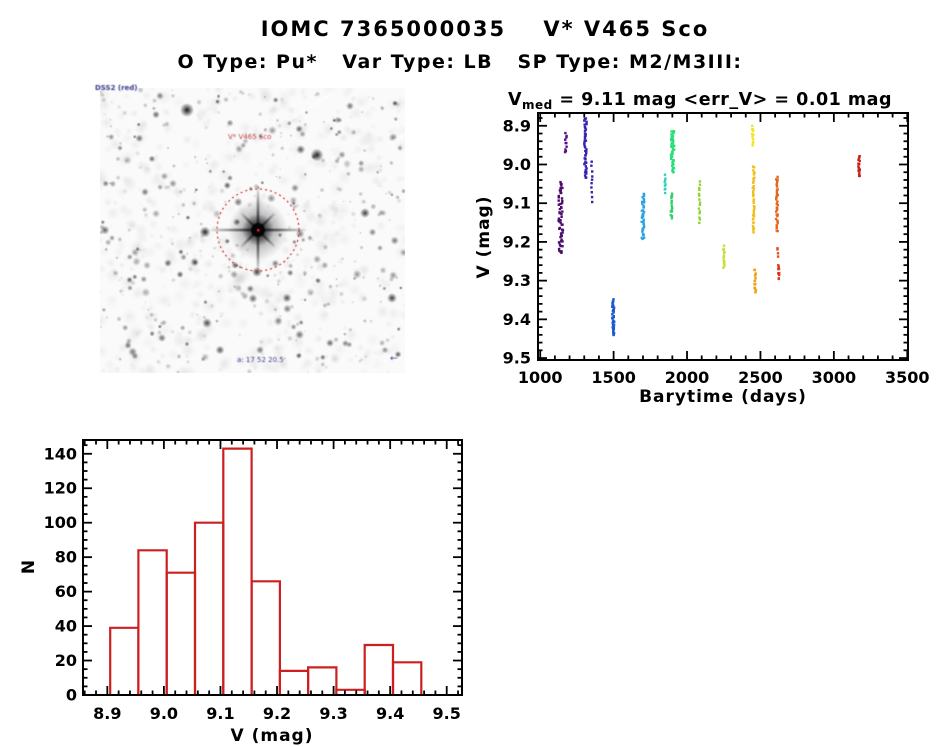 The width and height of the screenshot is (944, 747). I want to click on svg-text: 120, so click(60, 488).